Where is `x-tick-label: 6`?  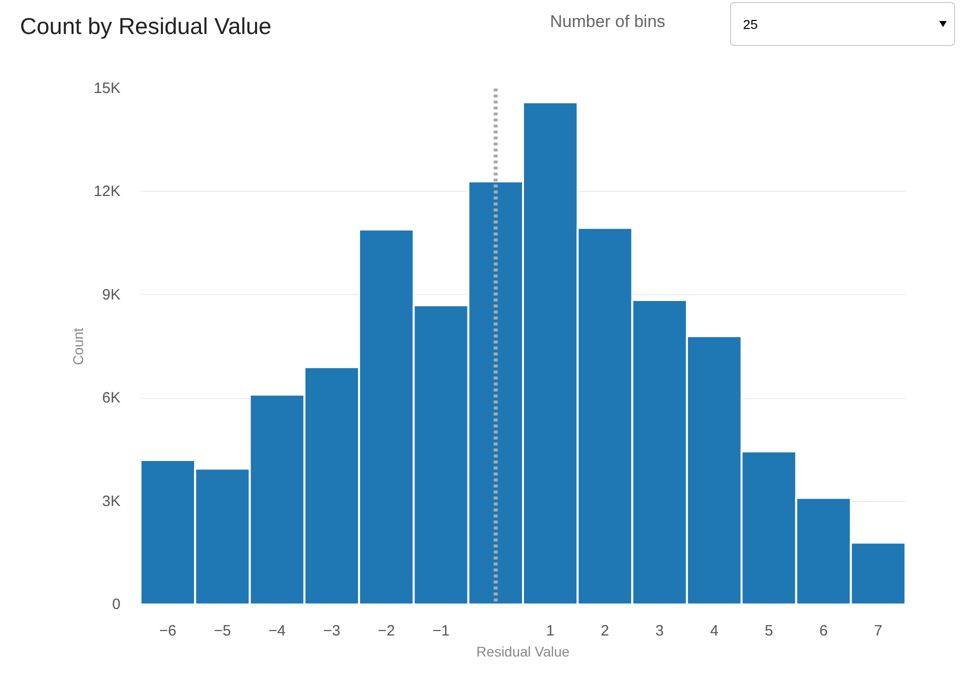
x-tick-label: 6 is located at coordinates (823, 631).